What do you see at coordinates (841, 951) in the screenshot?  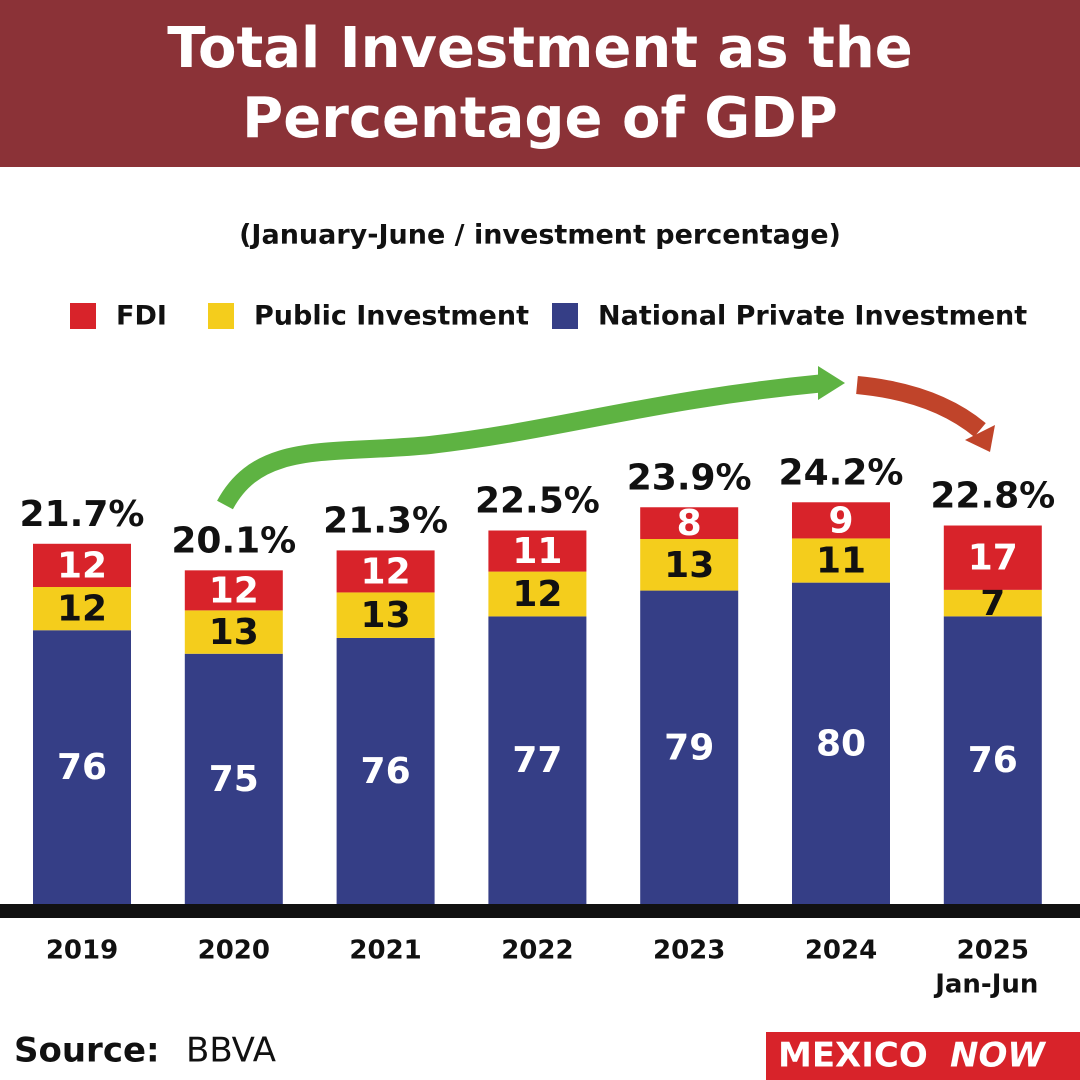 I see `x-tick-label: 2024` at bounding box center [841, 951].